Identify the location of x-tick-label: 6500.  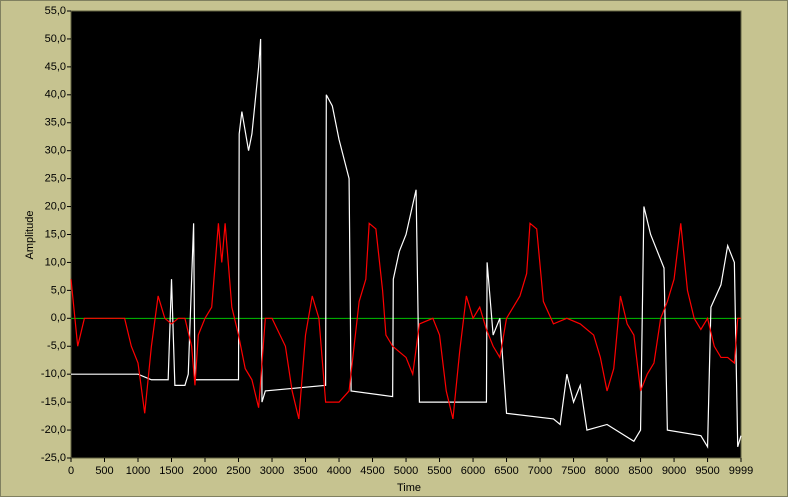
(506, 471).